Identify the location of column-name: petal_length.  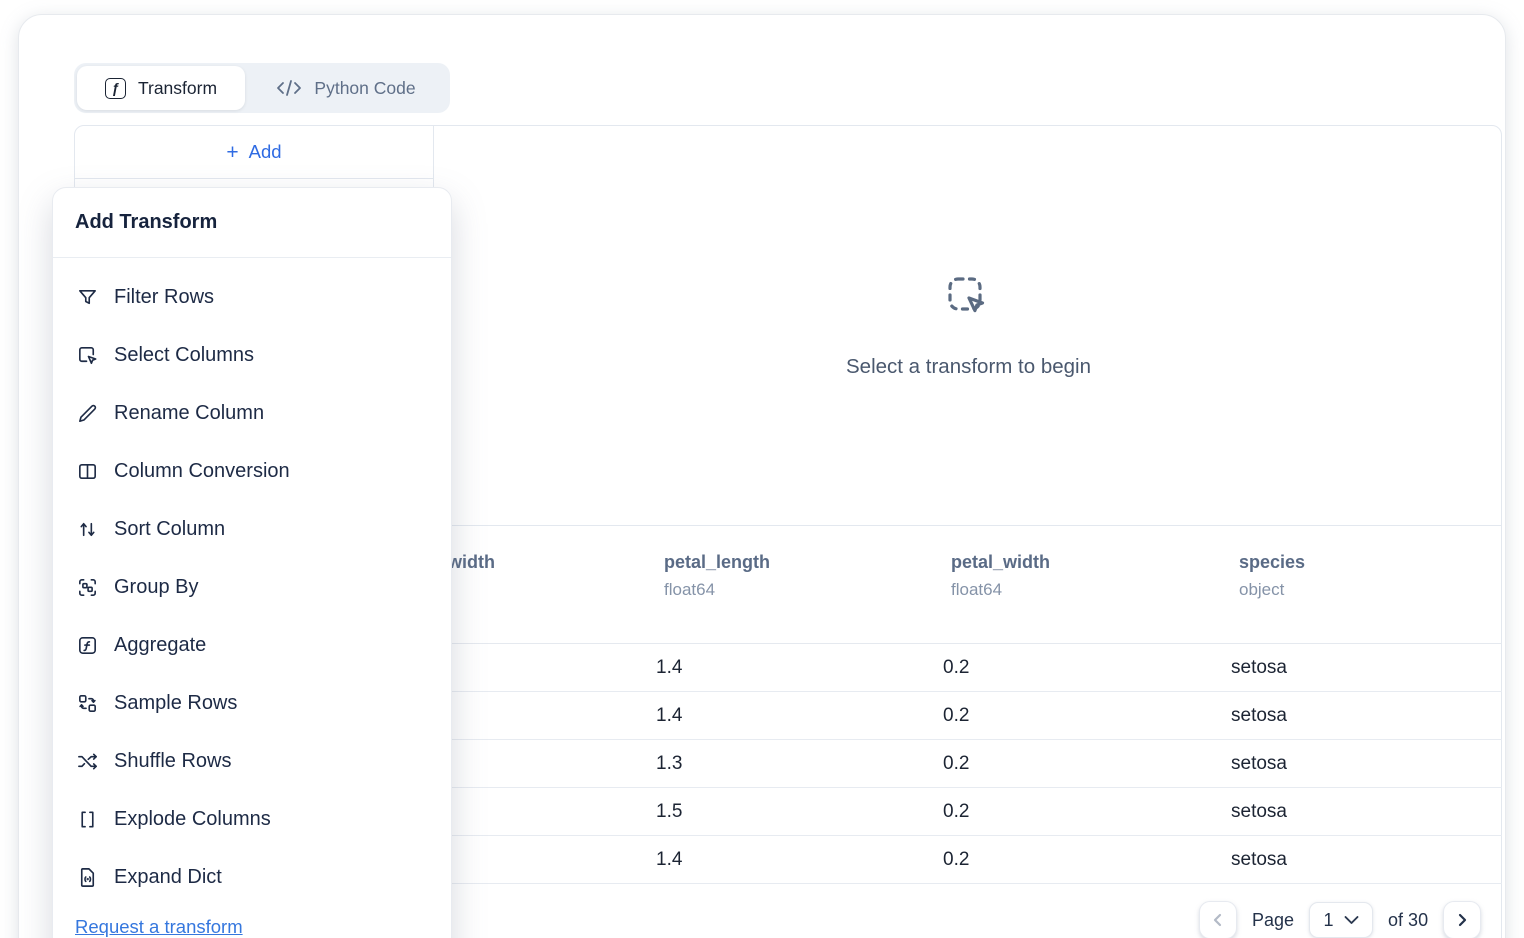
(717, 562).